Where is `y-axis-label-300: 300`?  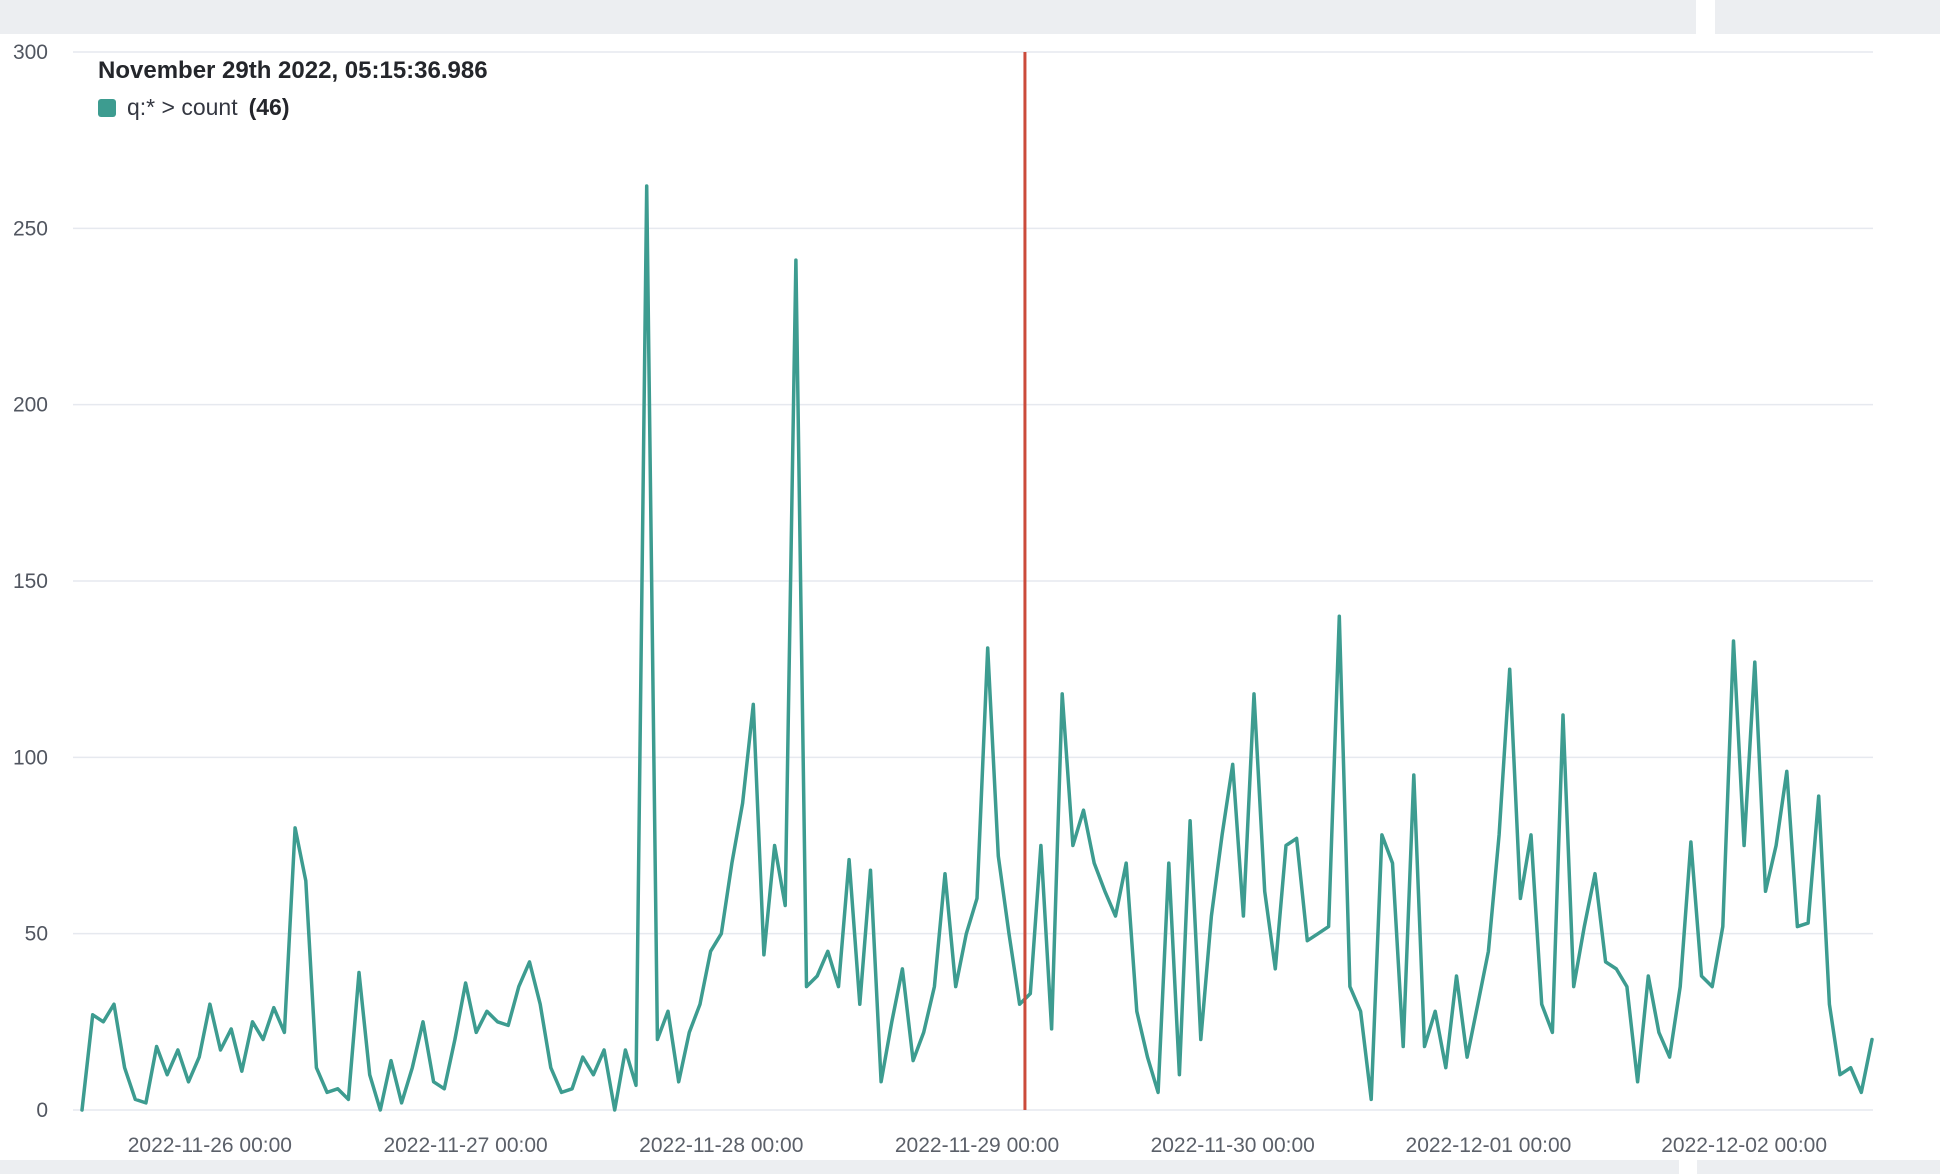 y-axis-label-300: 300 is located at coordinates (30, 52).